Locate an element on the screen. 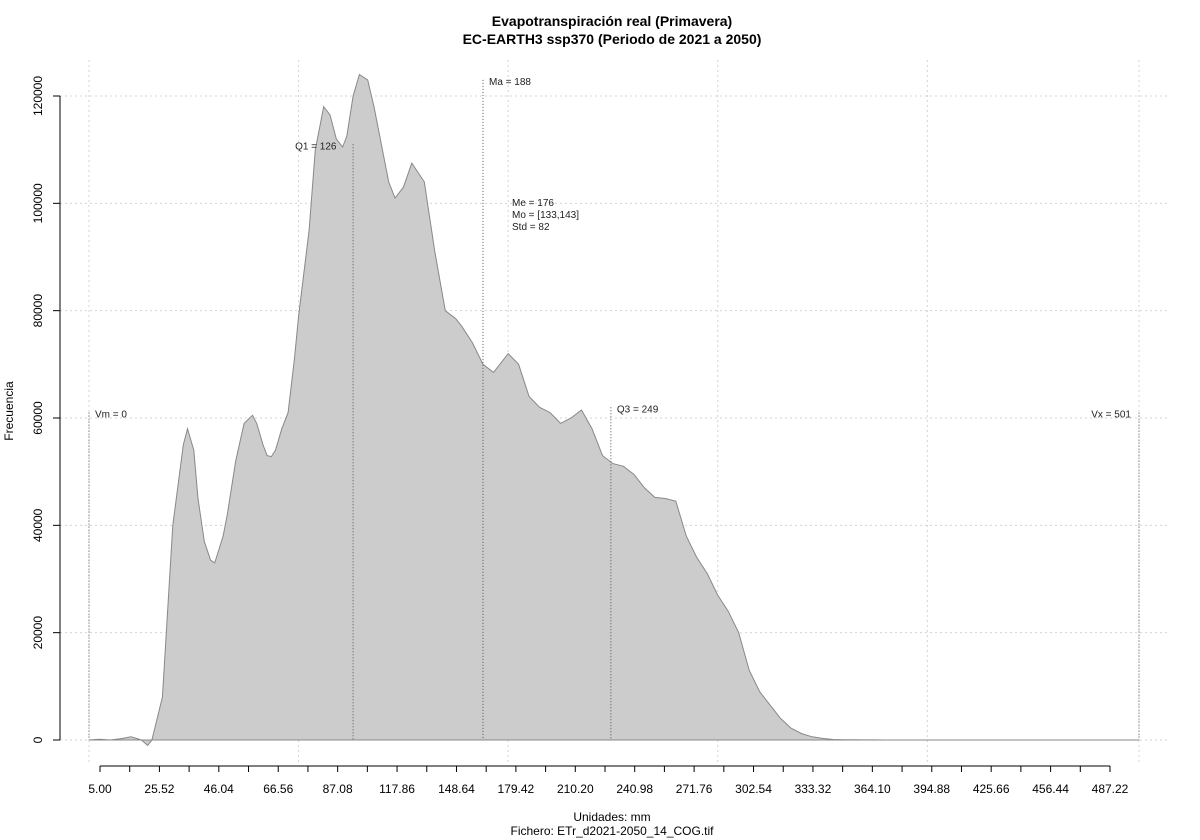 This screenshot has height=840, width=1200. x-tick-label: 271.76 is located at coordinates (694, 789).